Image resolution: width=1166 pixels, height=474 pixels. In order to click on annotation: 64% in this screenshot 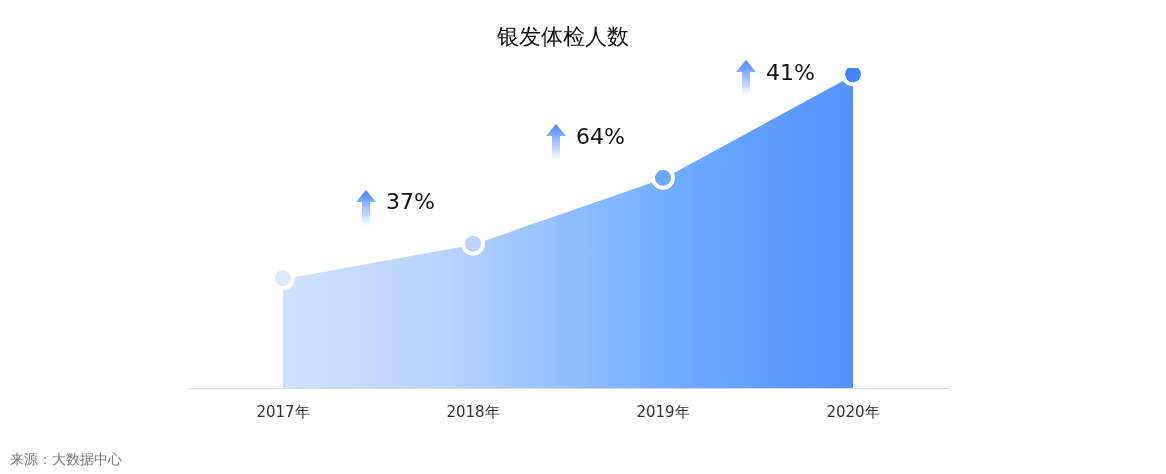, I will do `click(600, 136)`.